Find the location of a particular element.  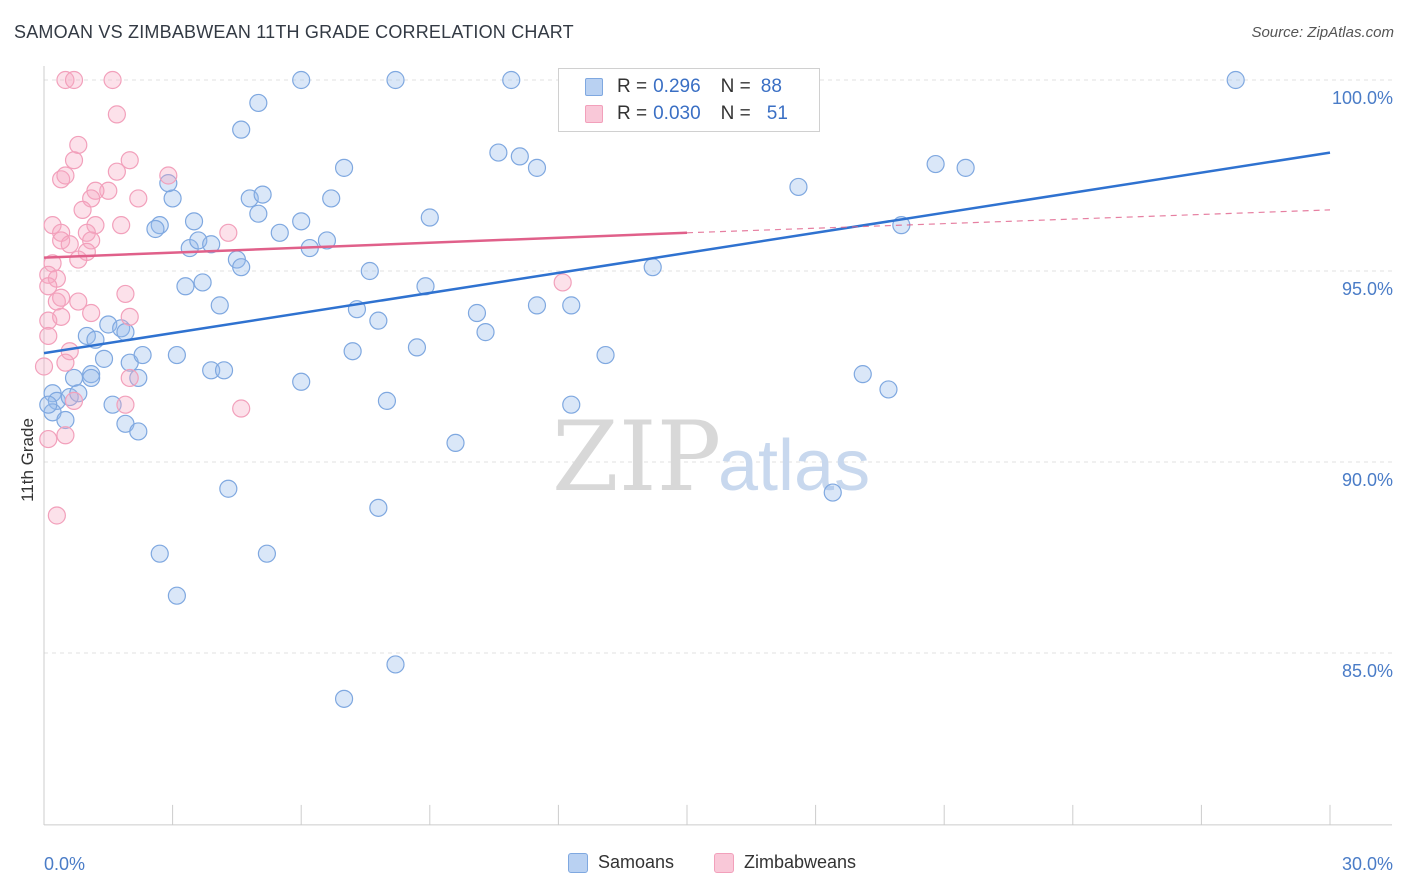

legend-row-samoans: R = 0.296 N = 88 is located at coordinates (686, 87).